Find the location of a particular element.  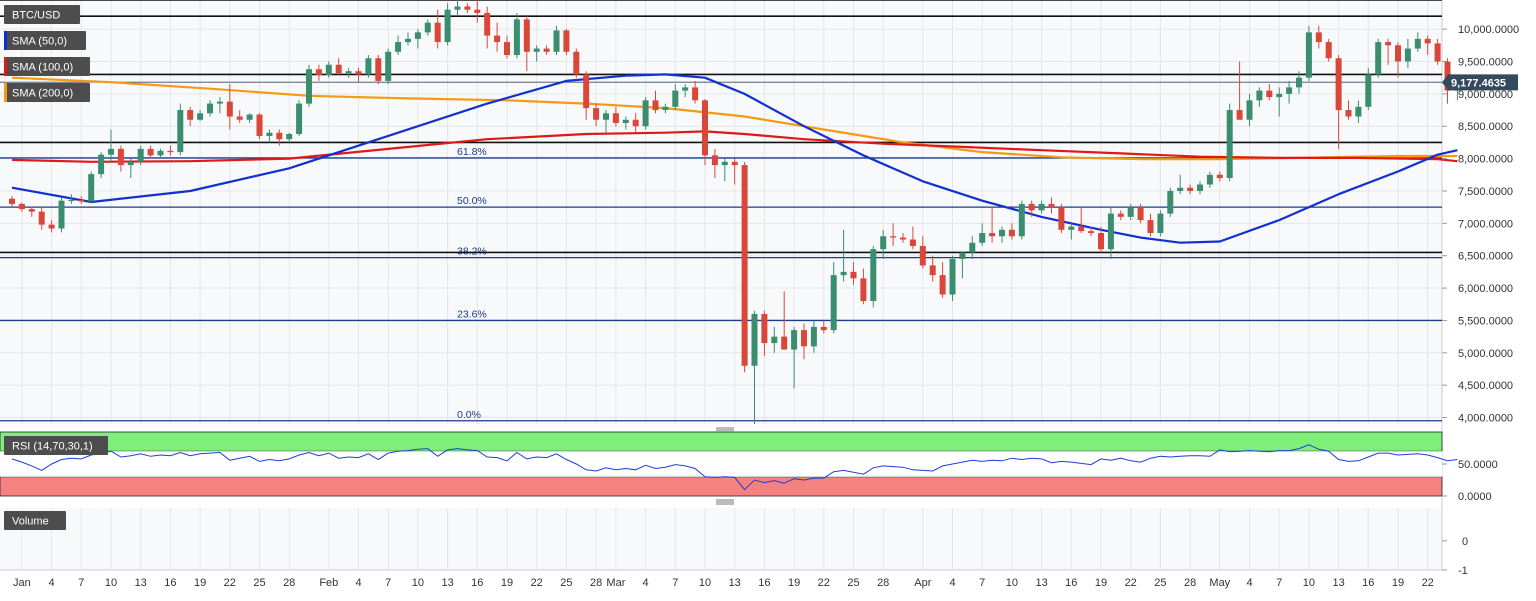

sma-100-line is located at coordinates (734, 146).